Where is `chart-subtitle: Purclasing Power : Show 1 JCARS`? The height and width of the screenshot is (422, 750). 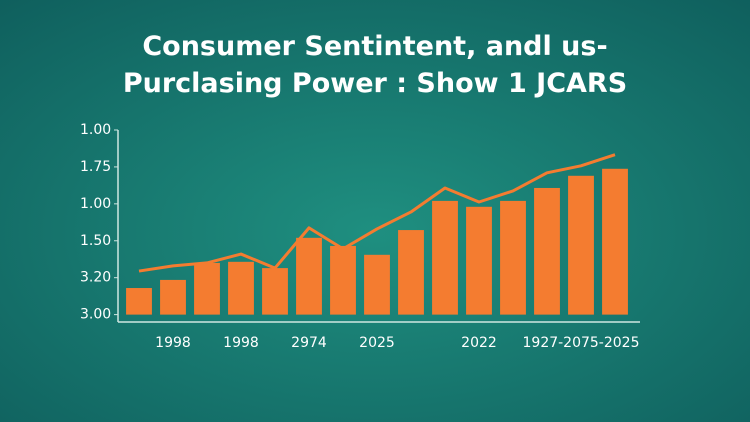 chart-subtitle: Purclasing Power : Show 1 JCARS is located at coordinates (375, 83).